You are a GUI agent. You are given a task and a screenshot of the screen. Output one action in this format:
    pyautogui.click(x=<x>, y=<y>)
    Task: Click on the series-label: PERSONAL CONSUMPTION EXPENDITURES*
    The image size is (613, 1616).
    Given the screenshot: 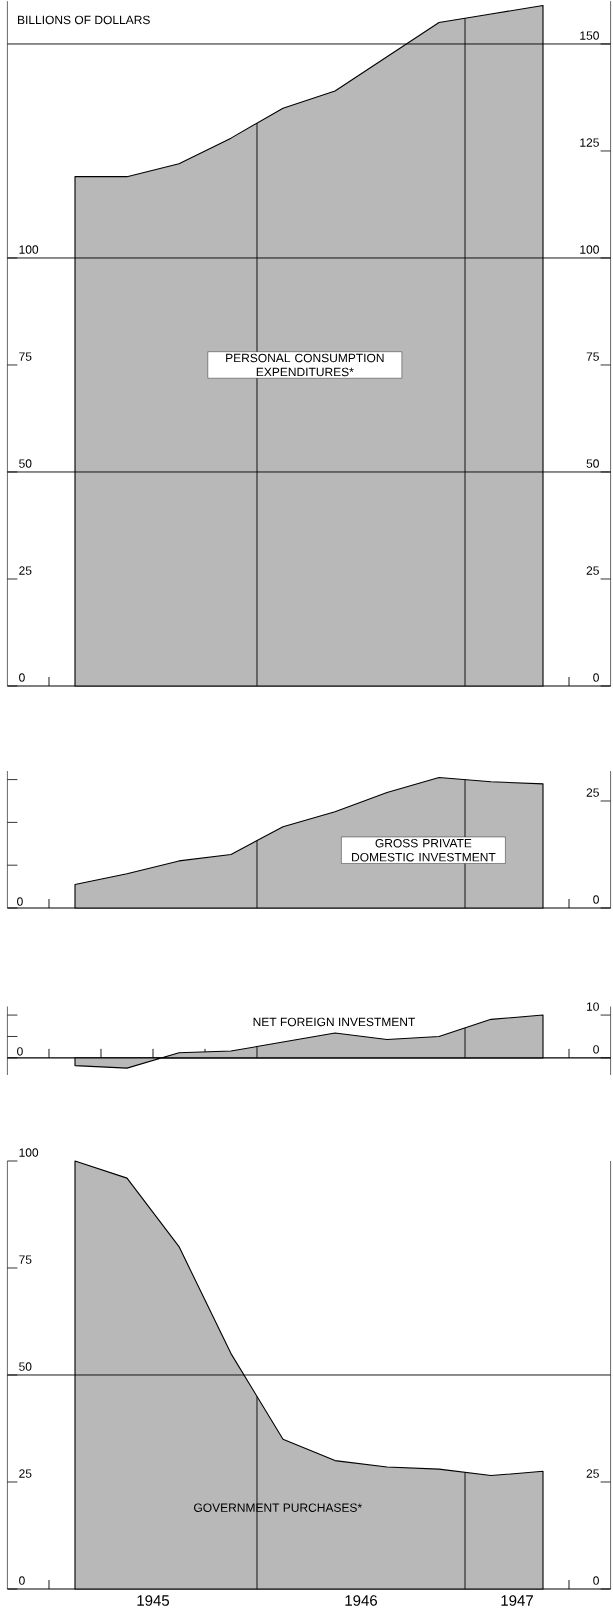 What is the action you would take?
    pyautogui.click(x=305, y=365)
    